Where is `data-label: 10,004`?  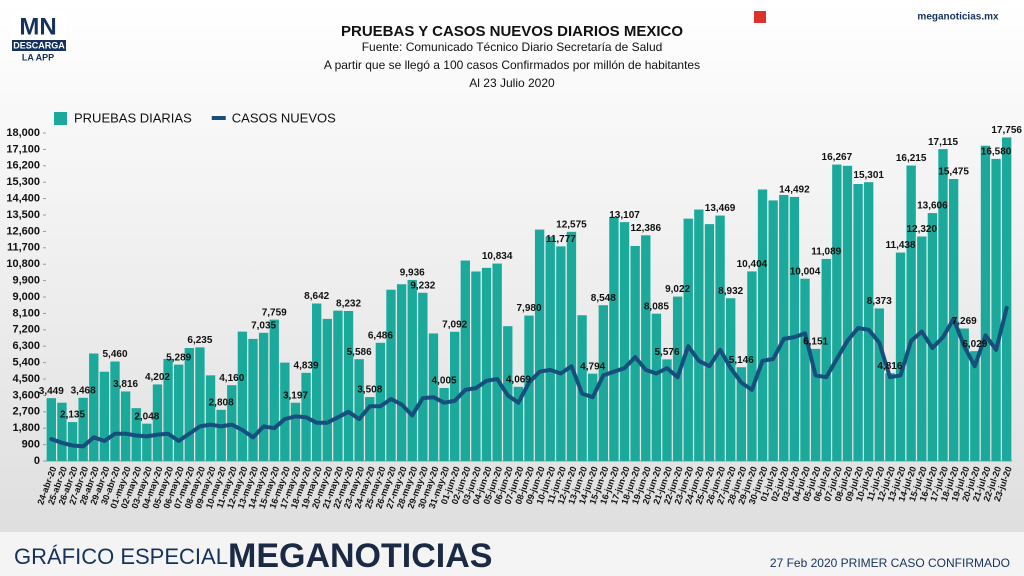 data-label: 10,004 is located at coordinates (805, 271).